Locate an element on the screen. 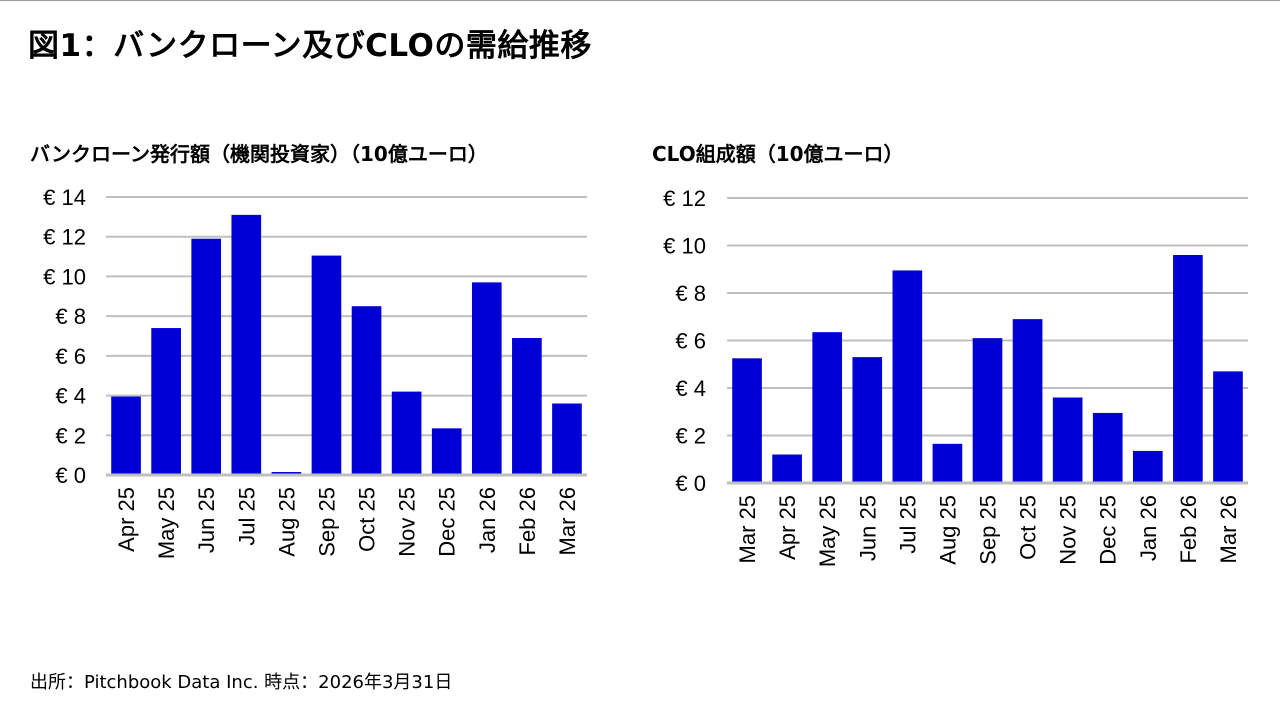 This screenshot has height=720, width=1280. y-tick-label: € 14 is located at coordinates (64, 197).